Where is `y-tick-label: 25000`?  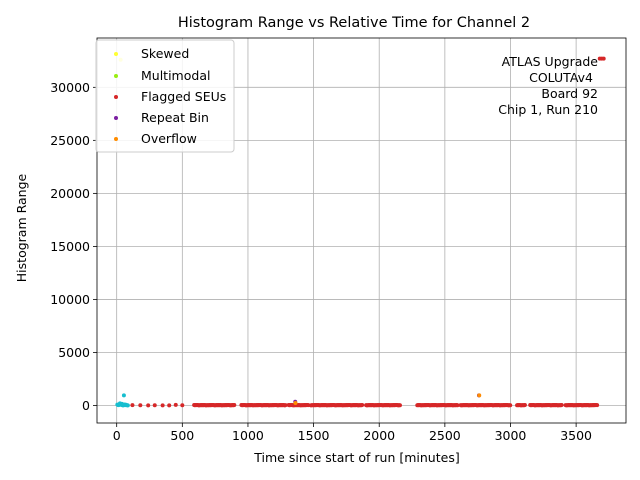
y-tick-label: 25000 is located at coordinates (70, 140).